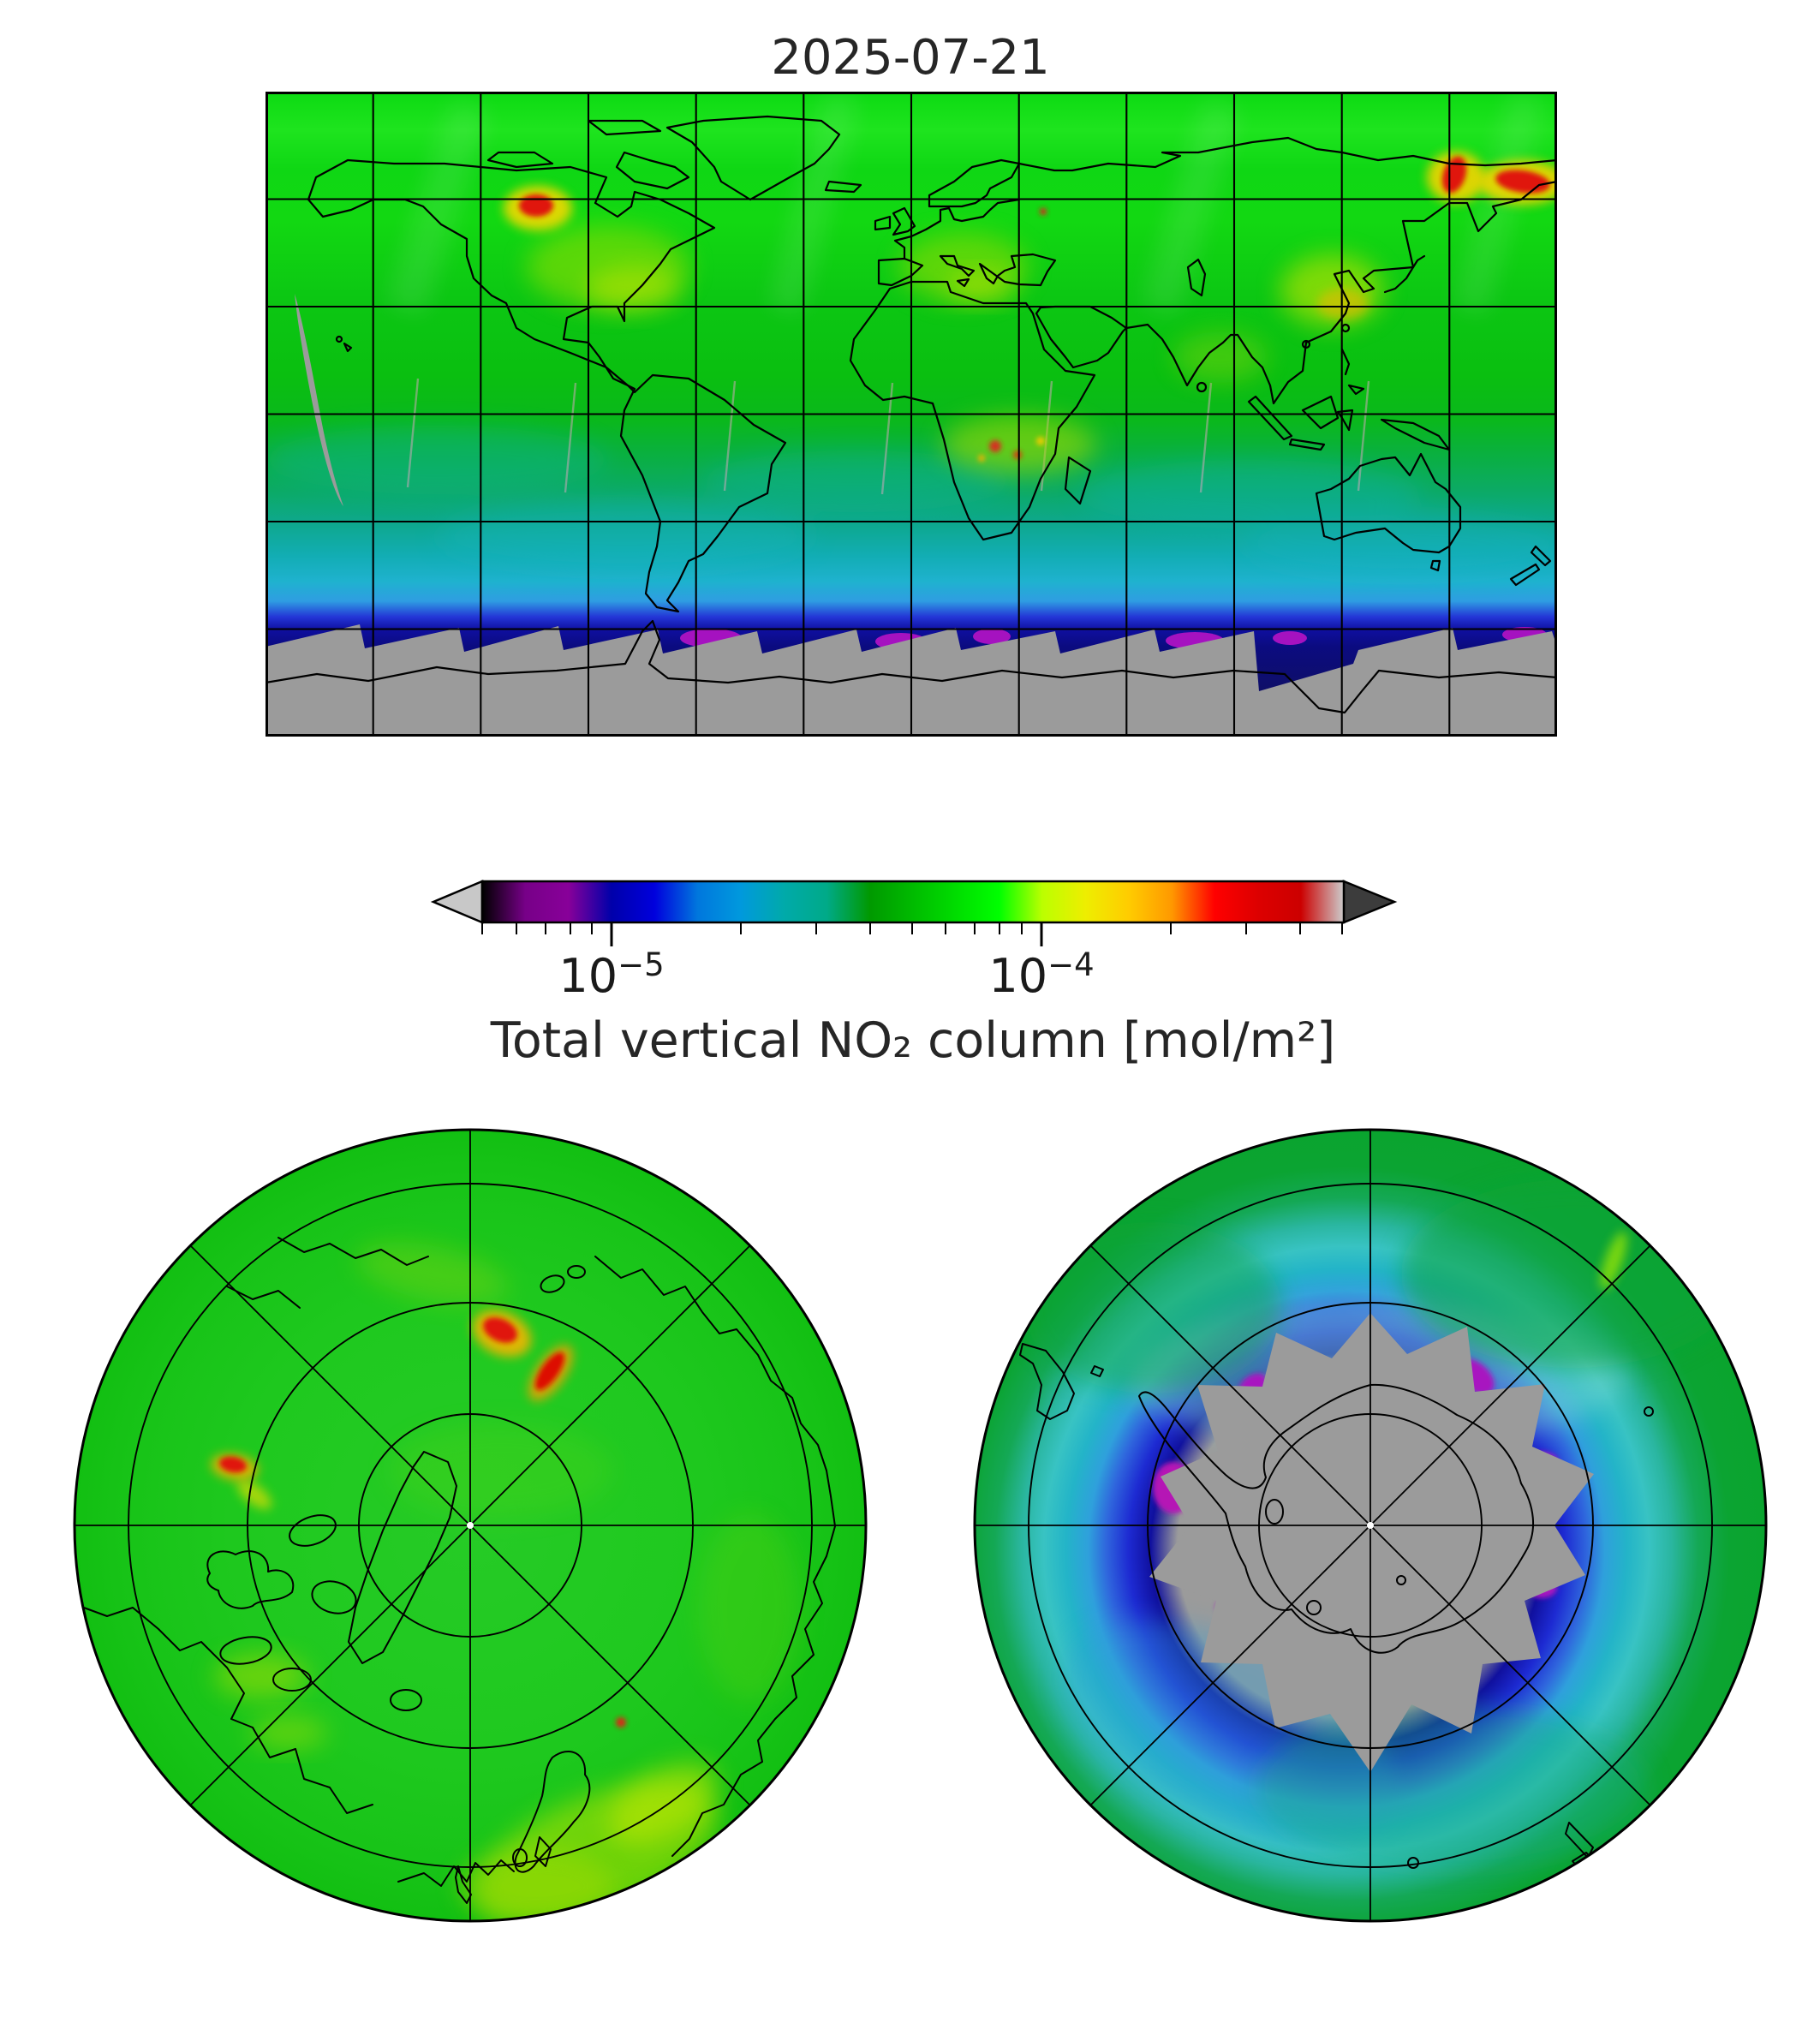 This screenshot has width=1820, height=2023. I want to click on antarctica-coastline, so click(1336, 1518).